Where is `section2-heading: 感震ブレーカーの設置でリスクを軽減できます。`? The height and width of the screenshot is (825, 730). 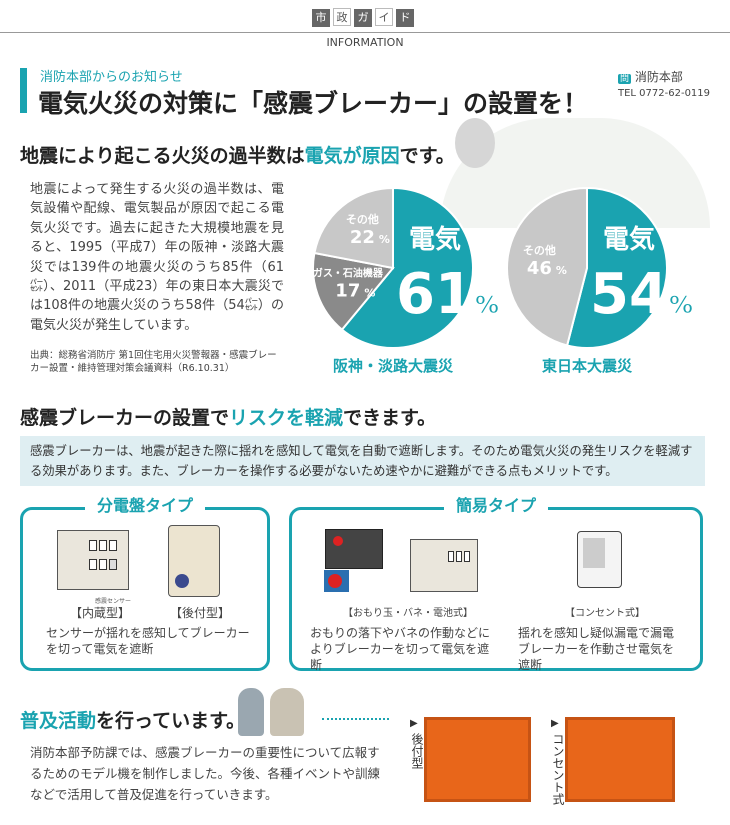
section2-heading: 感震ブレーカーの設置でリスクを軽減できます。 is located at coordinates (228, 416).